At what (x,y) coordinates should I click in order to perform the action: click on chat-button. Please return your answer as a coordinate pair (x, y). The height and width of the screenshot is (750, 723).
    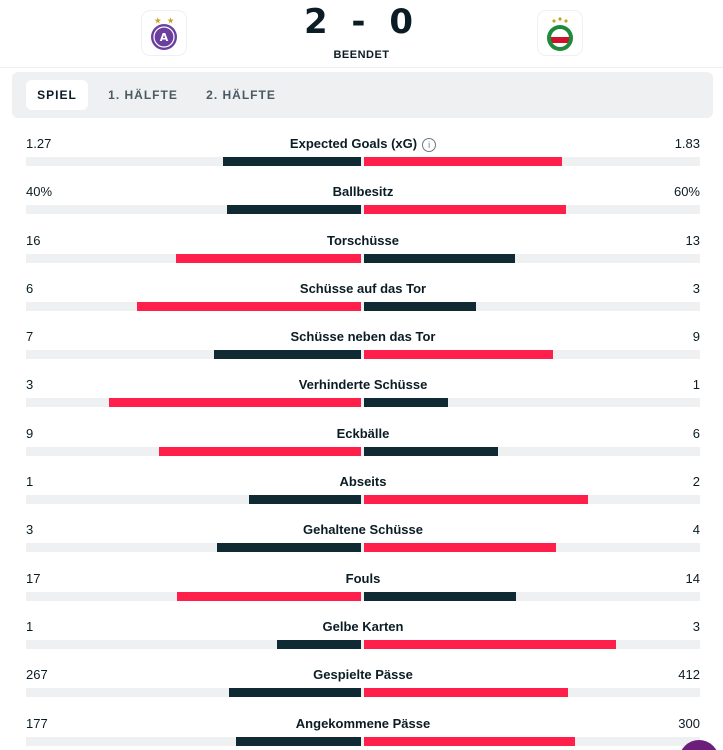
    Looking at the image, I should click on (699, 745).